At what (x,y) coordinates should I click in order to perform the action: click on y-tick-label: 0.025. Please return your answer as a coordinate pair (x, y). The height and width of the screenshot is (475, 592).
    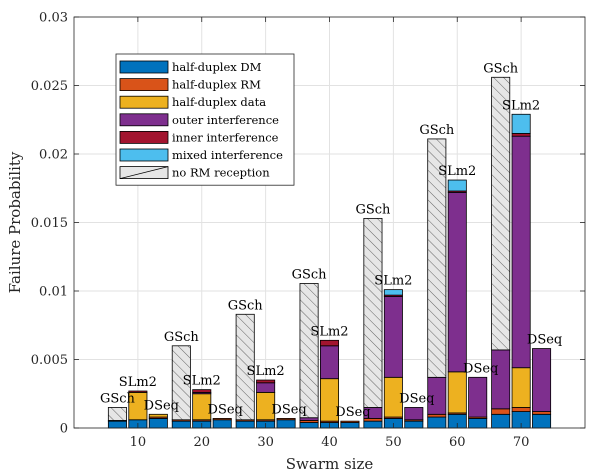
    Looking at the image, I should click on (49, 86).